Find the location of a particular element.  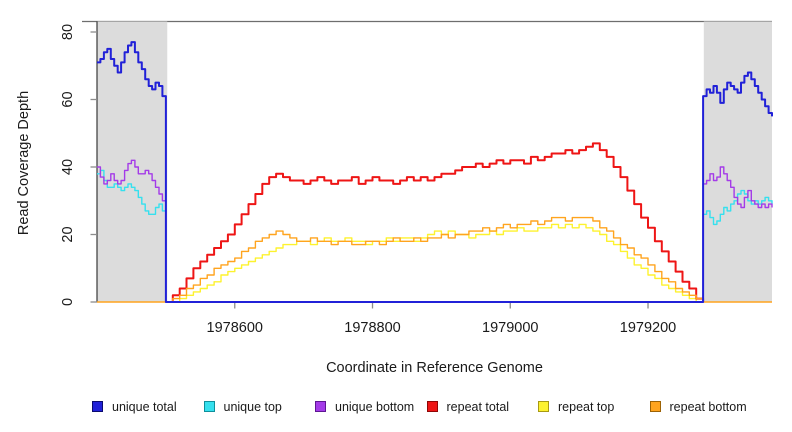

y-tick-label: 20 is located at coordinates (68, 234).